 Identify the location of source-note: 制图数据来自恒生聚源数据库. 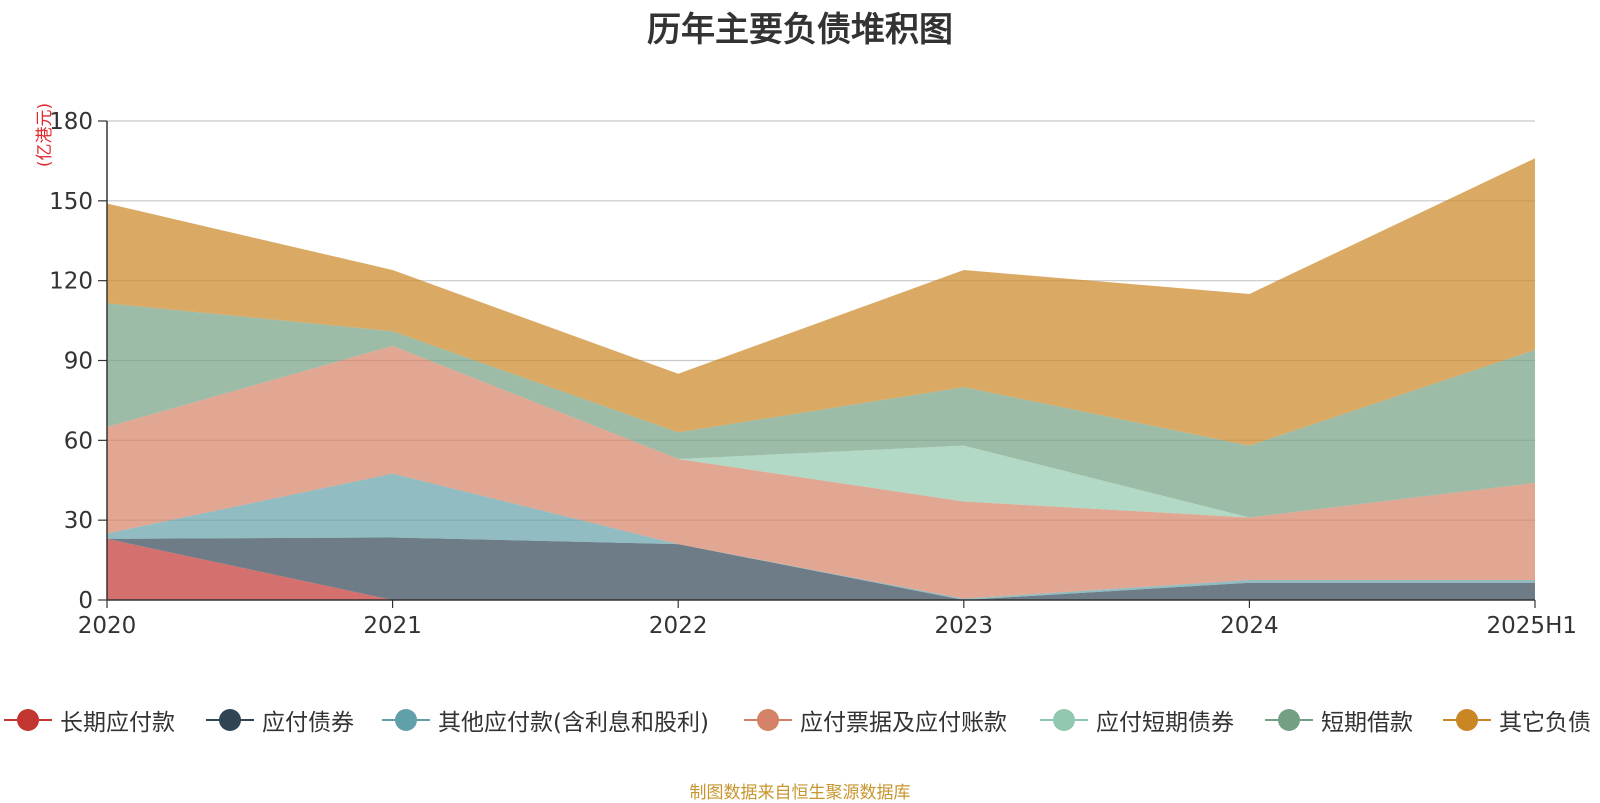
(800, 793).